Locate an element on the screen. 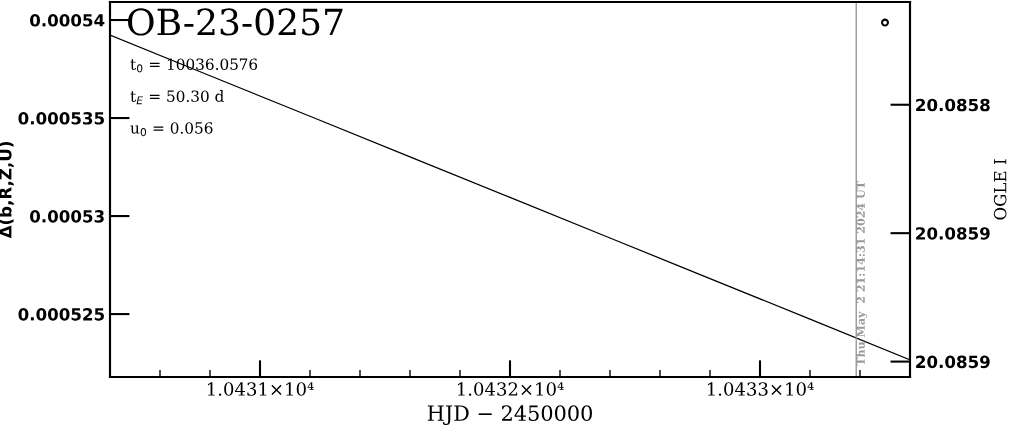 This screenshot has width=1014, height=434. y-tick-label: 0.00053 is located at coordinates (67, 216).